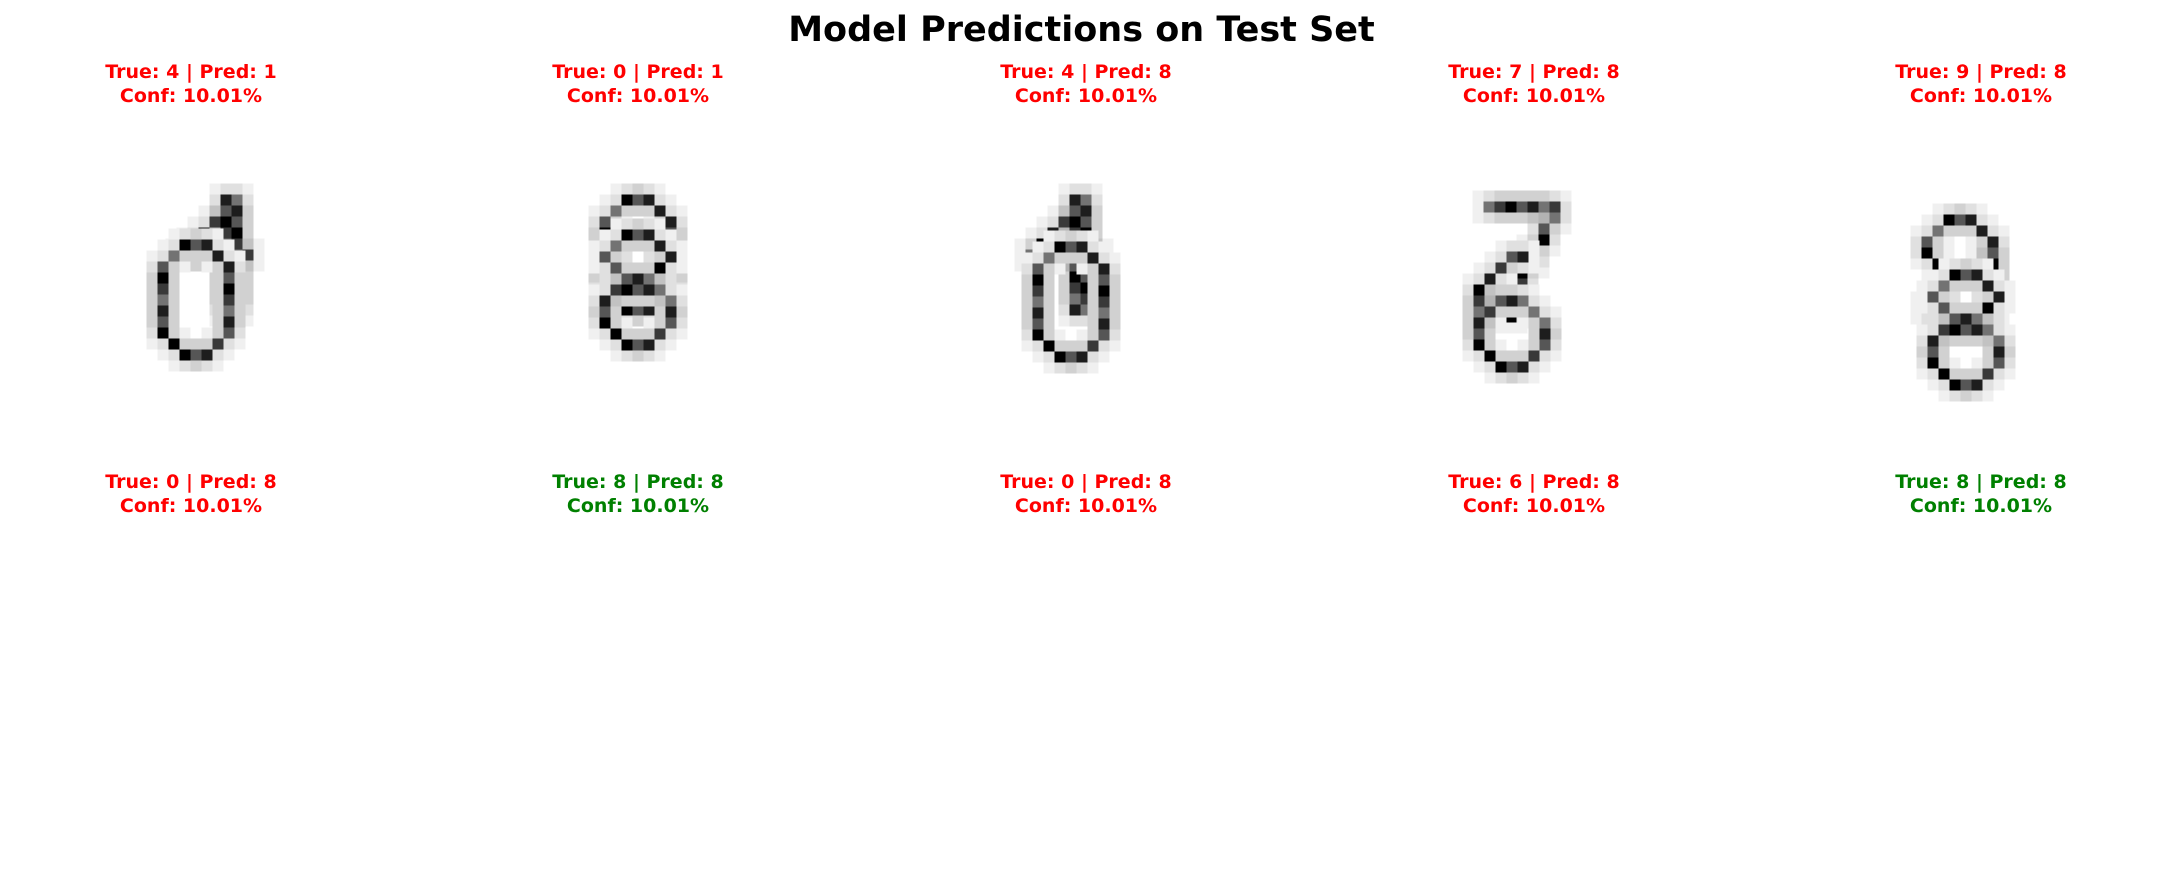 The image size is (2163, 889). I want to click on panel-title: True: 0 | Pred: 1 Conf: 10.01%, so click(638, 84).